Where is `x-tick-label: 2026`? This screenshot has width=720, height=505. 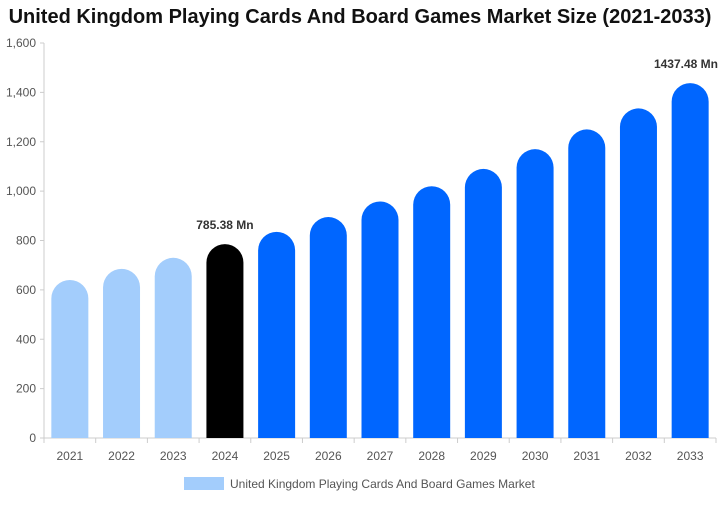
x-tick-label: 2026 is located at coordinates (328, 456).